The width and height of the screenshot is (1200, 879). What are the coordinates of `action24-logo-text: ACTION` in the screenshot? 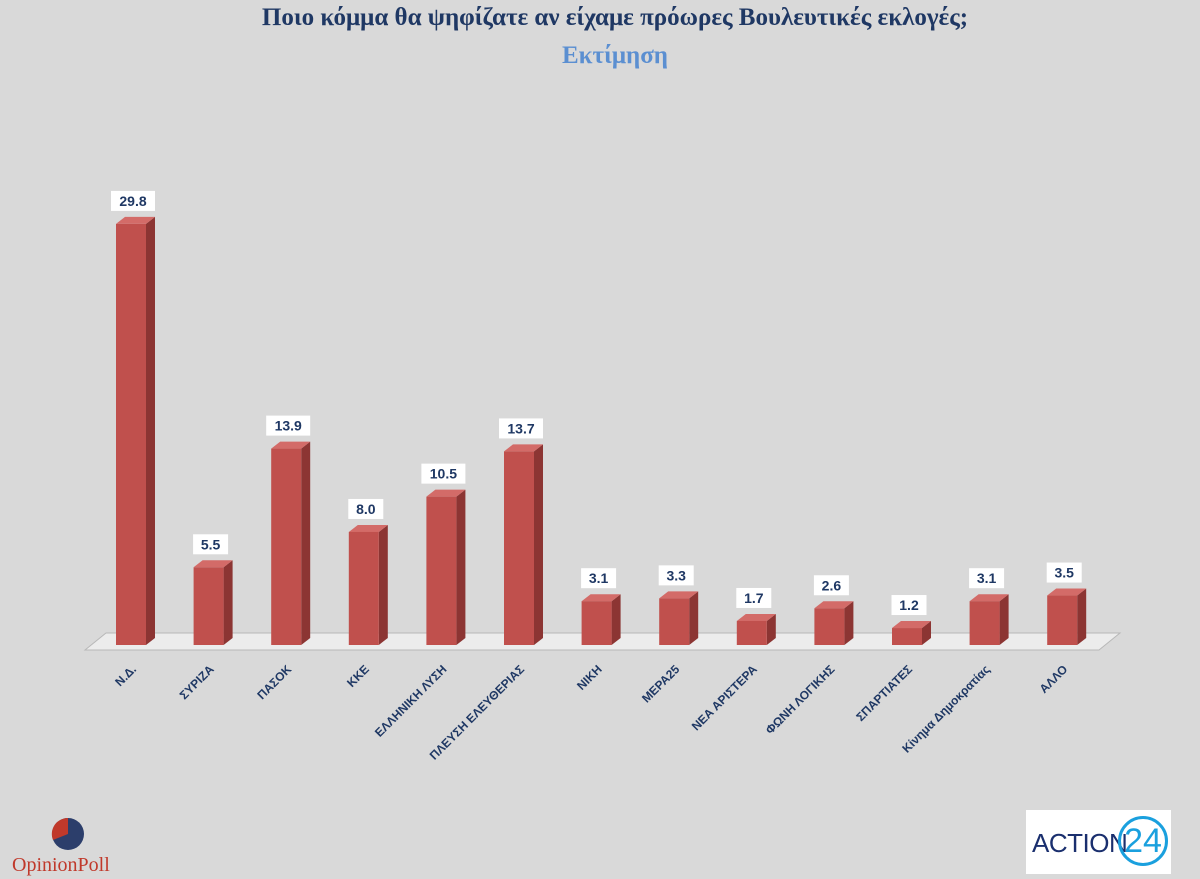 It's located at (1080, 843).